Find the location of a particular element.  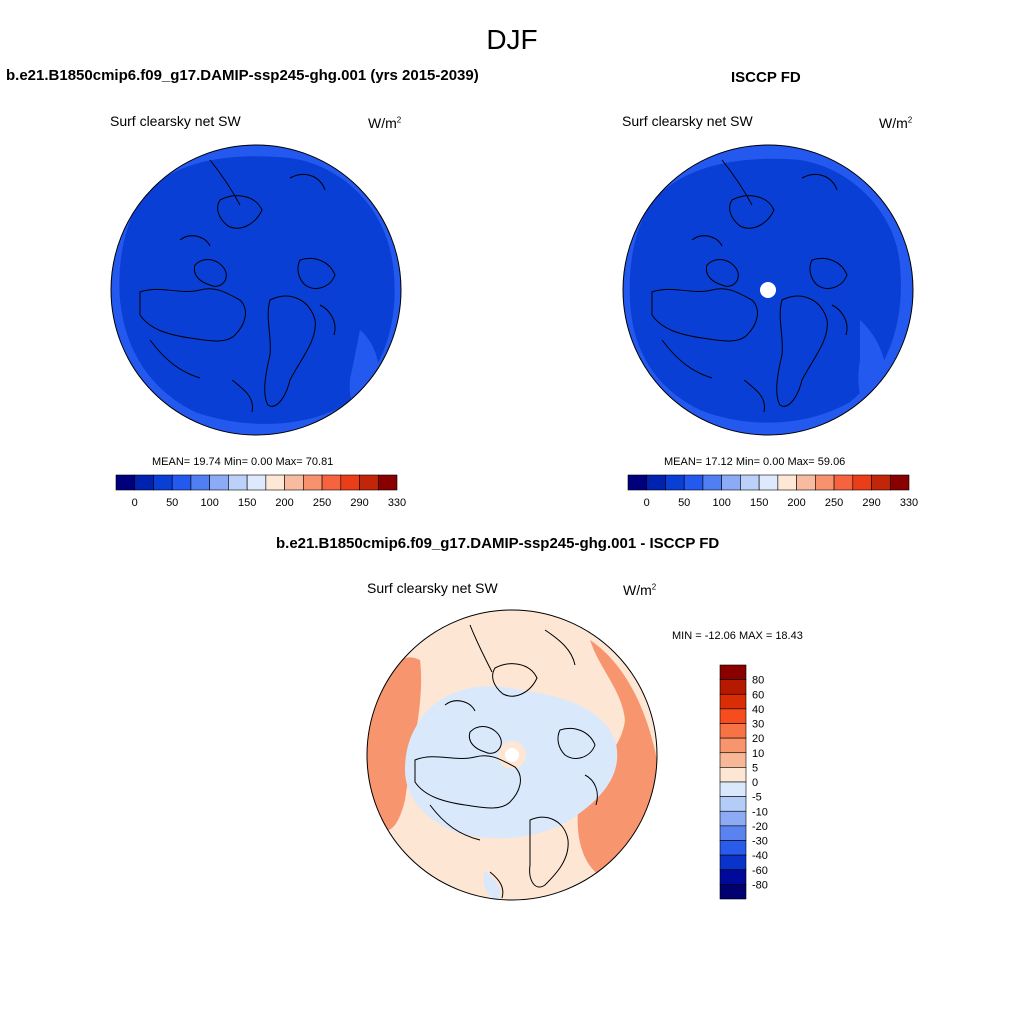

panel-model-stats: MEAN= 19.74 Min= 0.00 Max= 70.81 is located at coordinates (243, 462).